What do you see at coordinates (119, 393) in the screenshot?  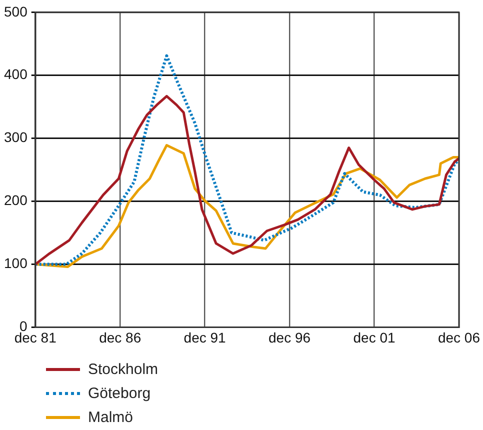 I see `legend-label: Göteborg` at bounding box center [119, 393].